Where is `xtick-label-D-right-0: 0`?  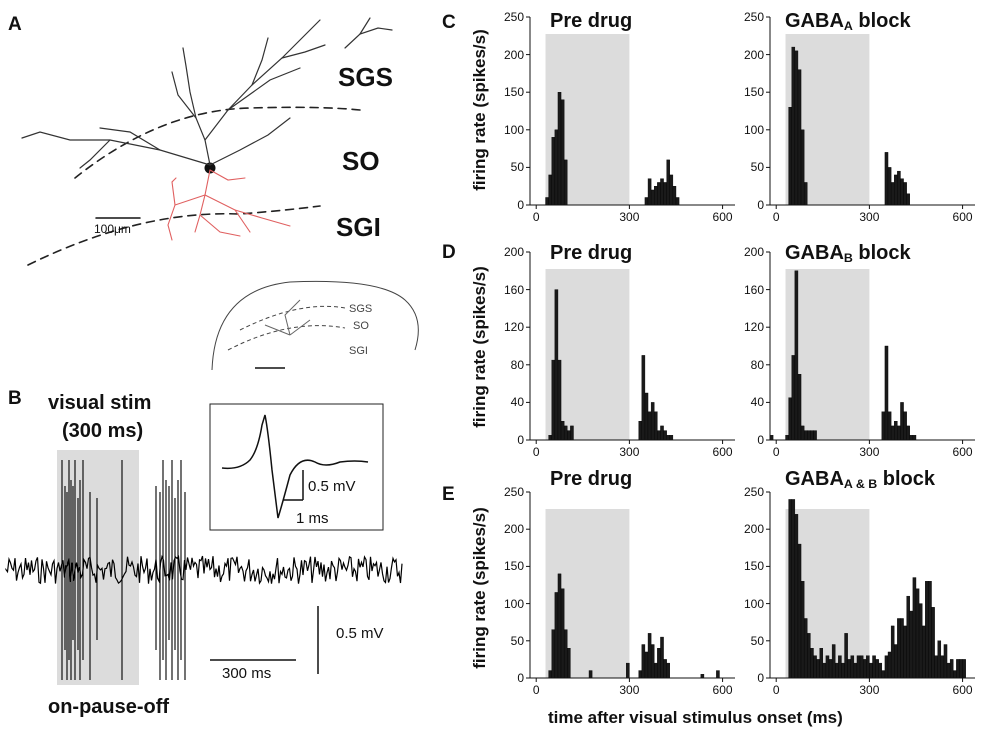
xtick-label-D-right-0: 0 is located at coordinates (776, 452).